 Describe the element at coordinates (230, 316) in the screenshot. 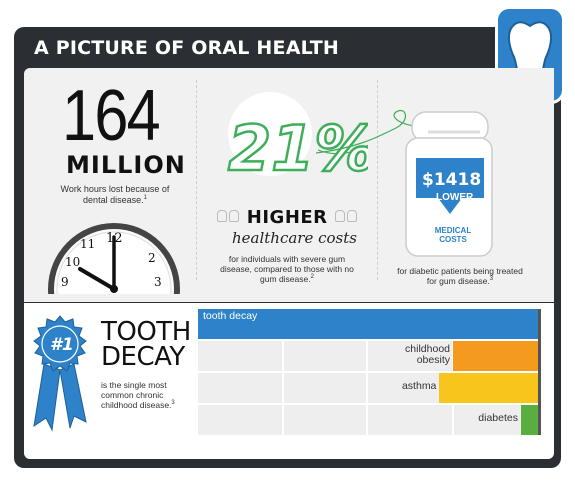

I see `bar-label: tooth decay` at that location.